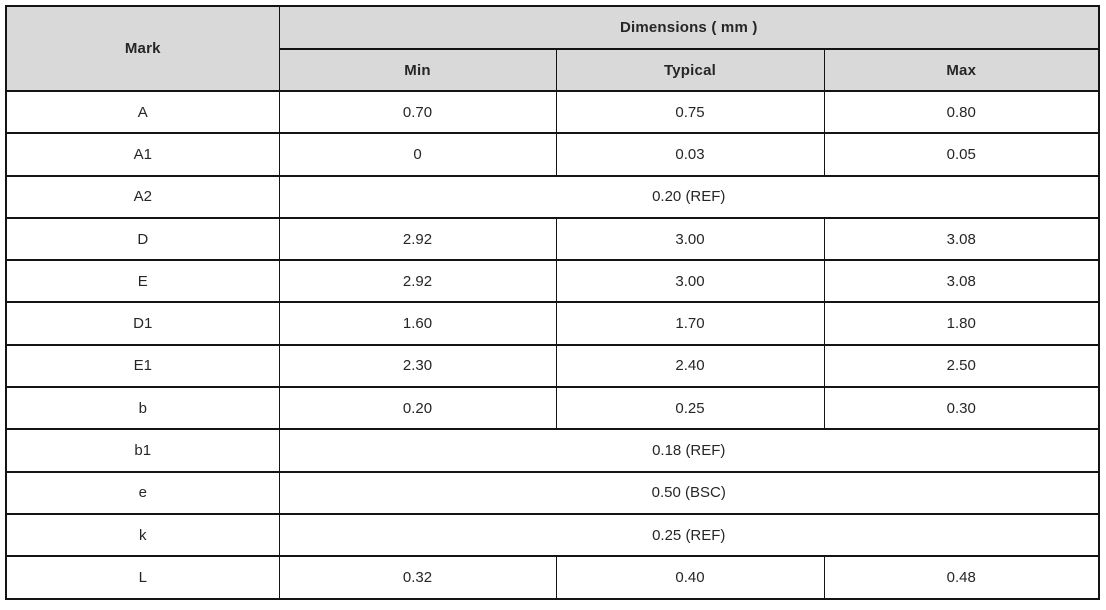 The height and width of the screenshot is (610, 1106). I want to click on span-value-cell: 0.20 (REF), so click(689, 196).